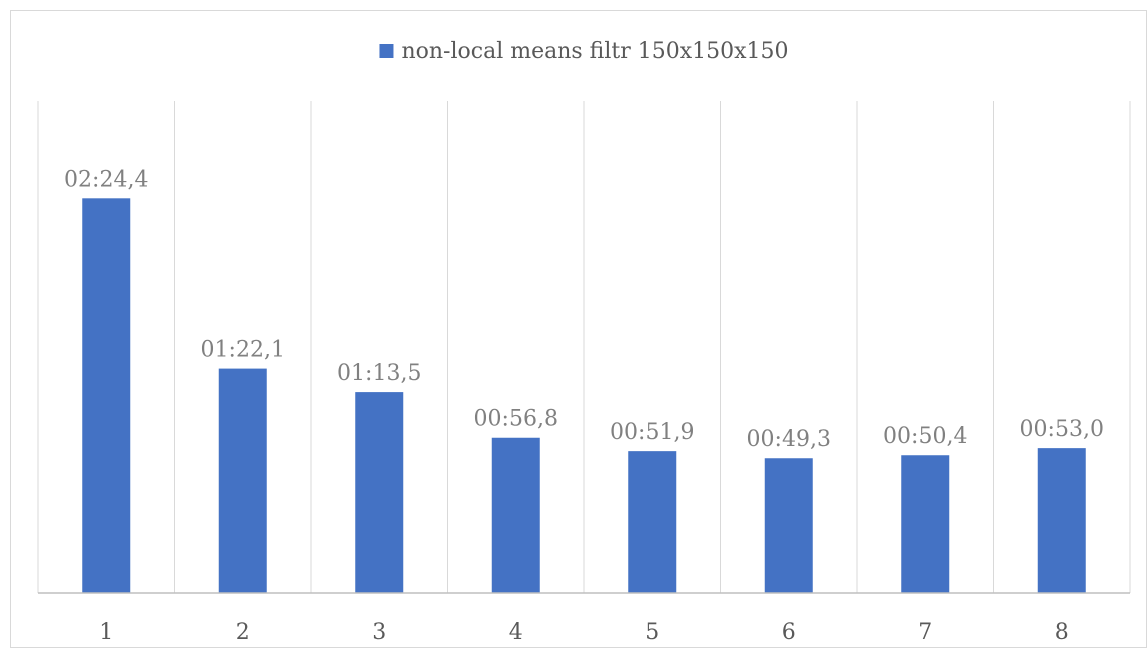 The width and height of the screenshot is (1148, 649). I want to click on data-label-8: 00:53,0, so click(1062, 429).